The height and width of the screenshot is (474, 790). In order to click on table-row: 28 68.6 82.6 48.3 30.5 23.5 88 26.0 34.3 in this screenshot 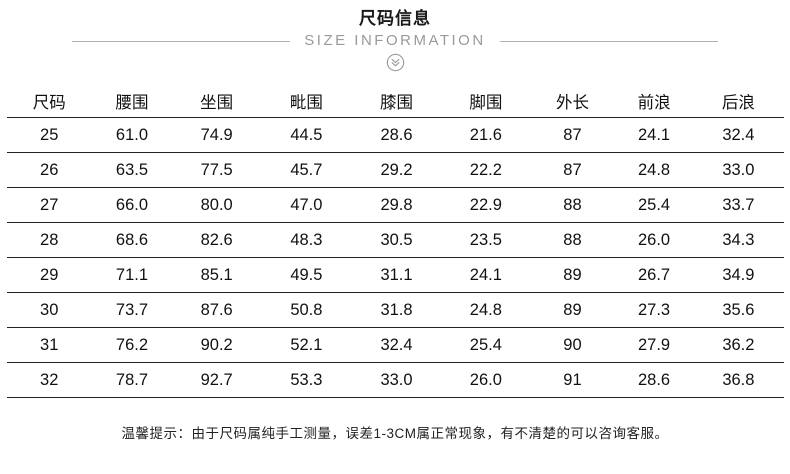, I will do `click(395, 240)`.